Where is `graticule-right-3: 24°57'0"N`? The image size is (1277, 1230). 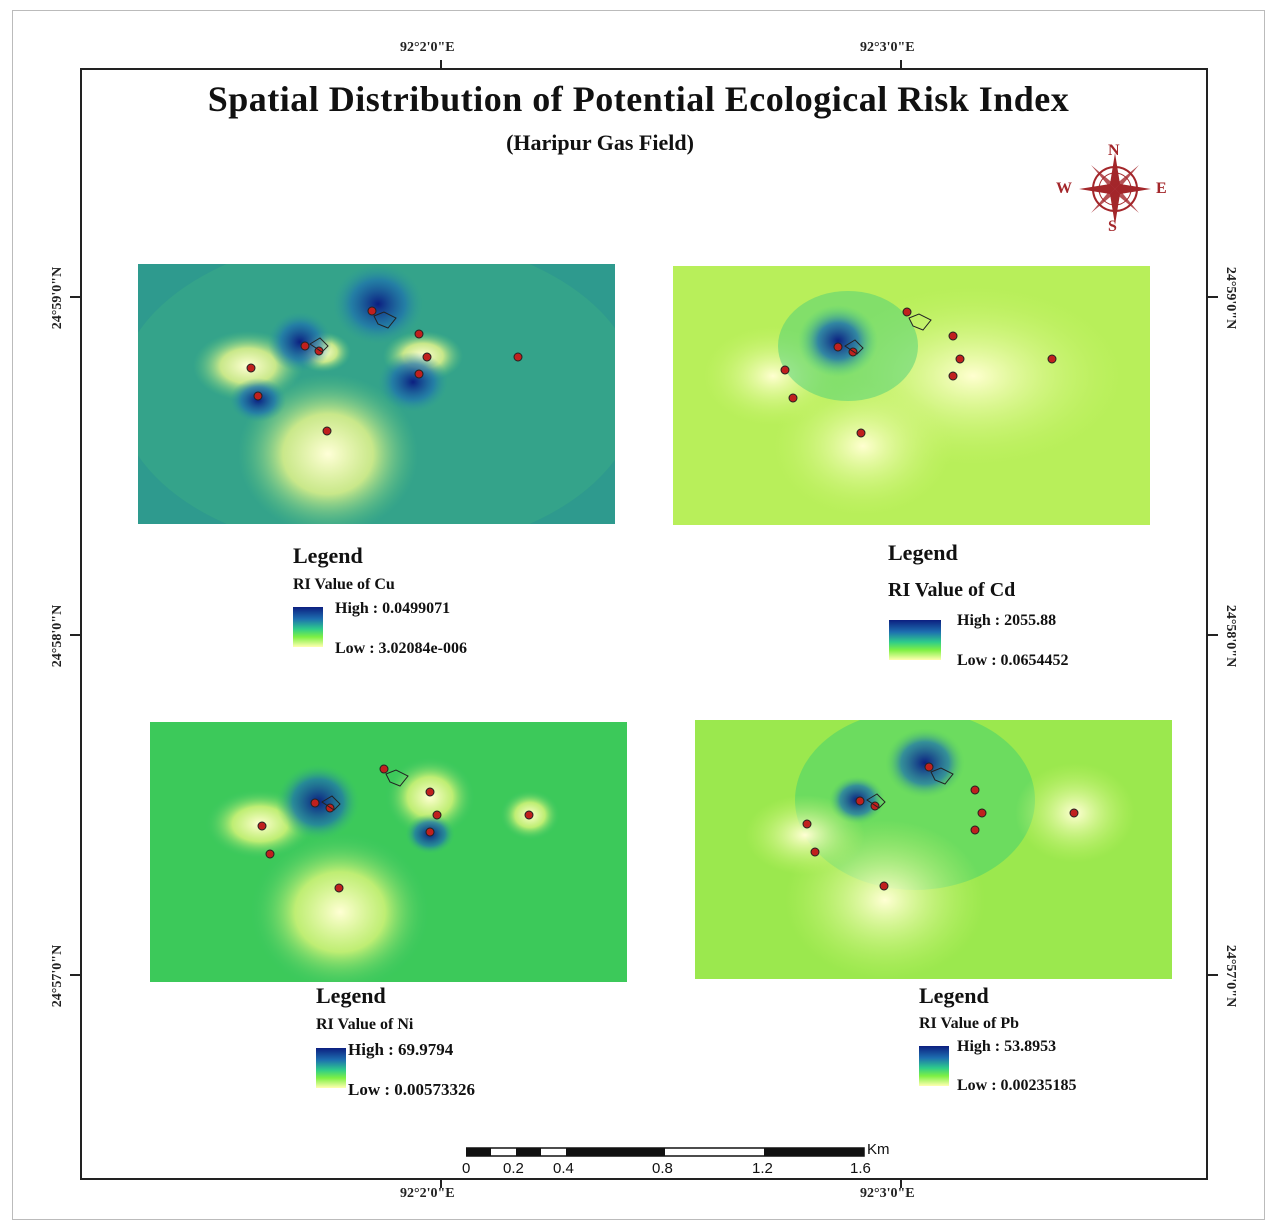
graticule-right-3: 24°57'0"N is located at coordinates (1230, 976).